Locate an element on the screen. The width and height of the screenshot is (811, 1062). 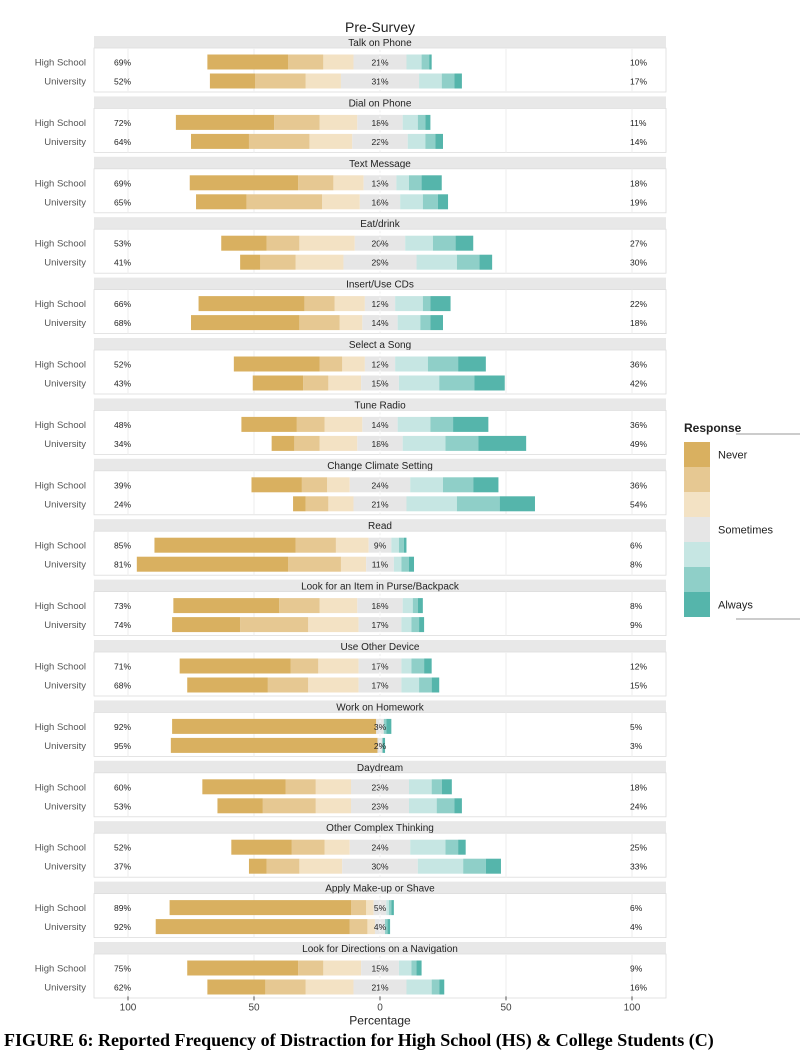
left-percent-label: 24% is located at coordinates (122, 504).